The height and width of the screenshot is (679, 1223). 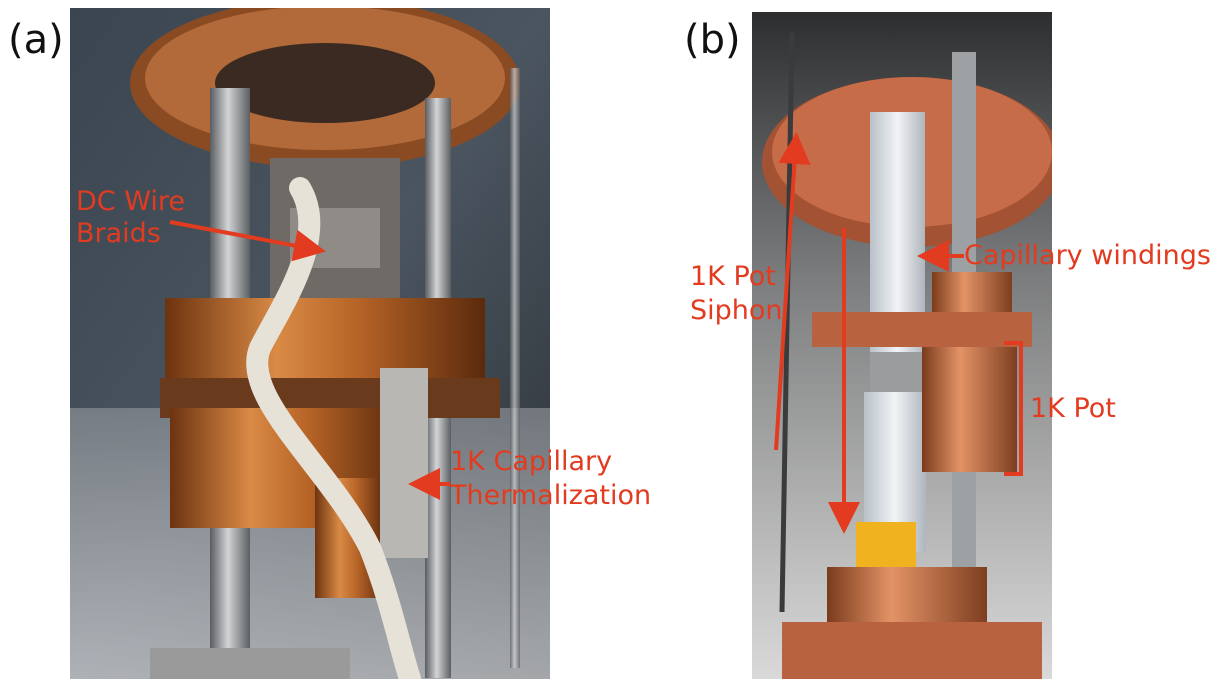 I want to click on dc-wire-arrow, so click(x=247, y=241).